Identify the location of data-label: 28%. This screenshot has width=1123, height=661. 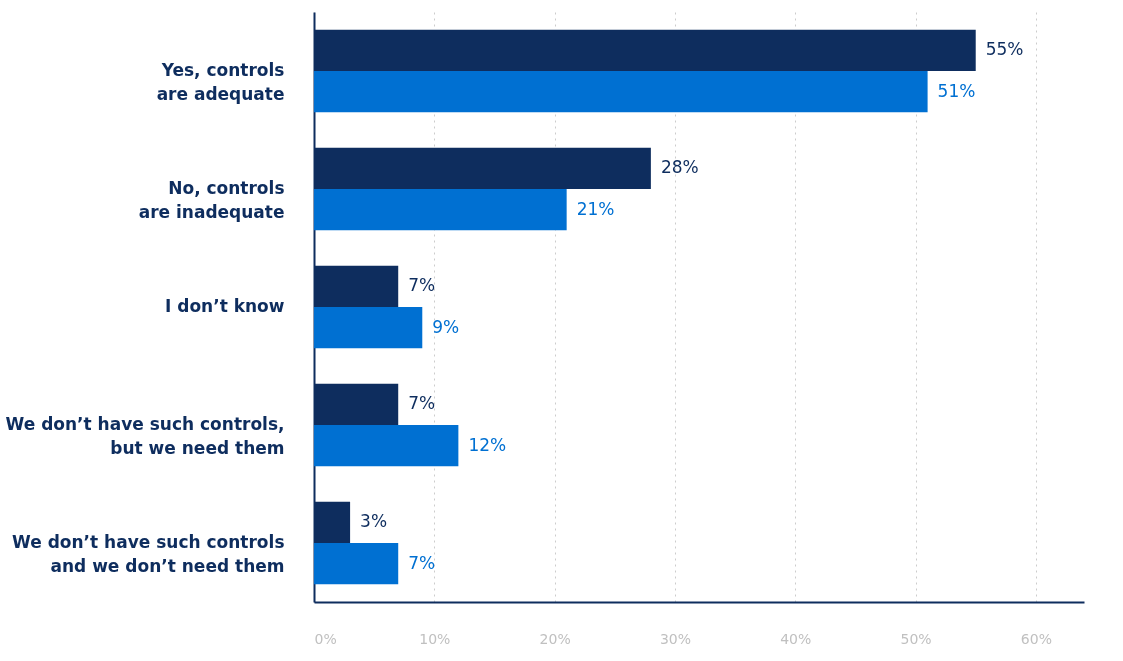
(679, 167).